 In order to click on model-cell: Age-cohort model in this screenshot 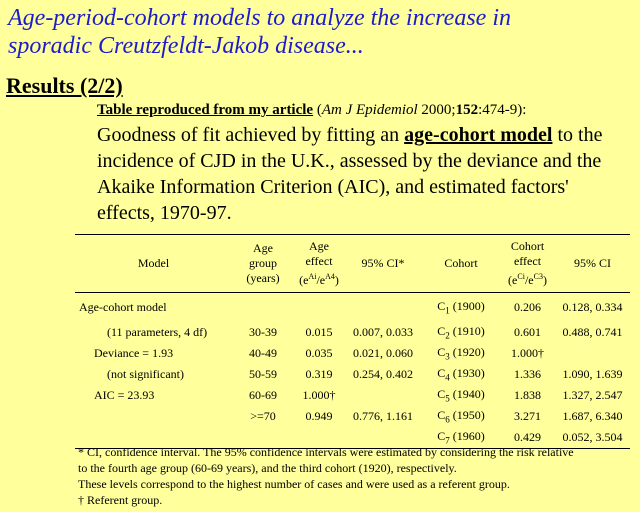, I will do `click(123, 306)`.